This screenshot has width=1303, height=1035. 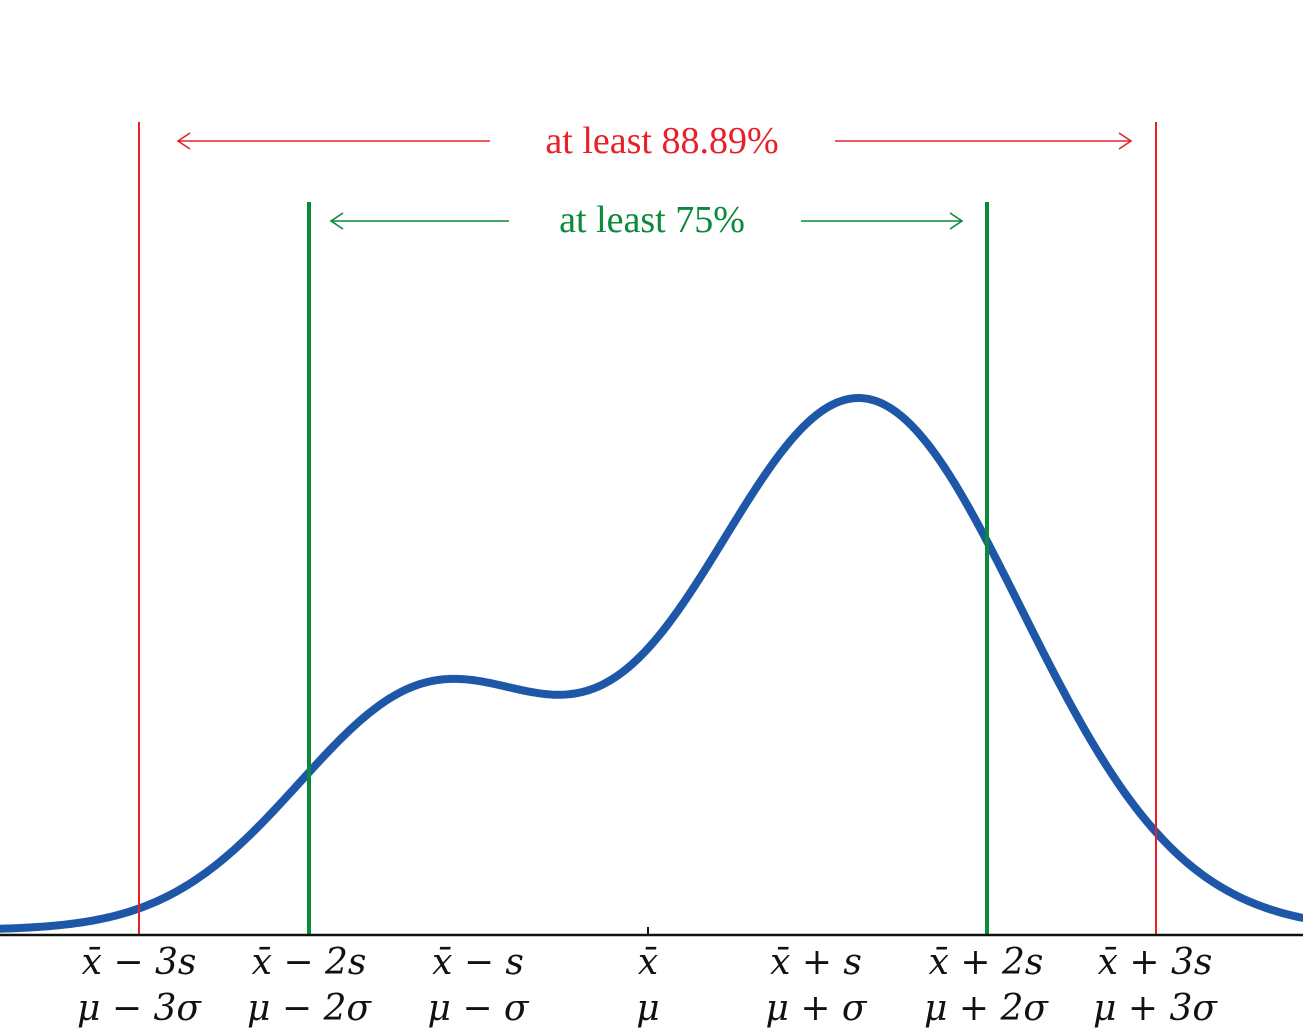 What do you see at coordinates (309, 1008) in the screenshot?
I see `tick-population-label: μ − 2σ` at bounding box center [309, 1008].